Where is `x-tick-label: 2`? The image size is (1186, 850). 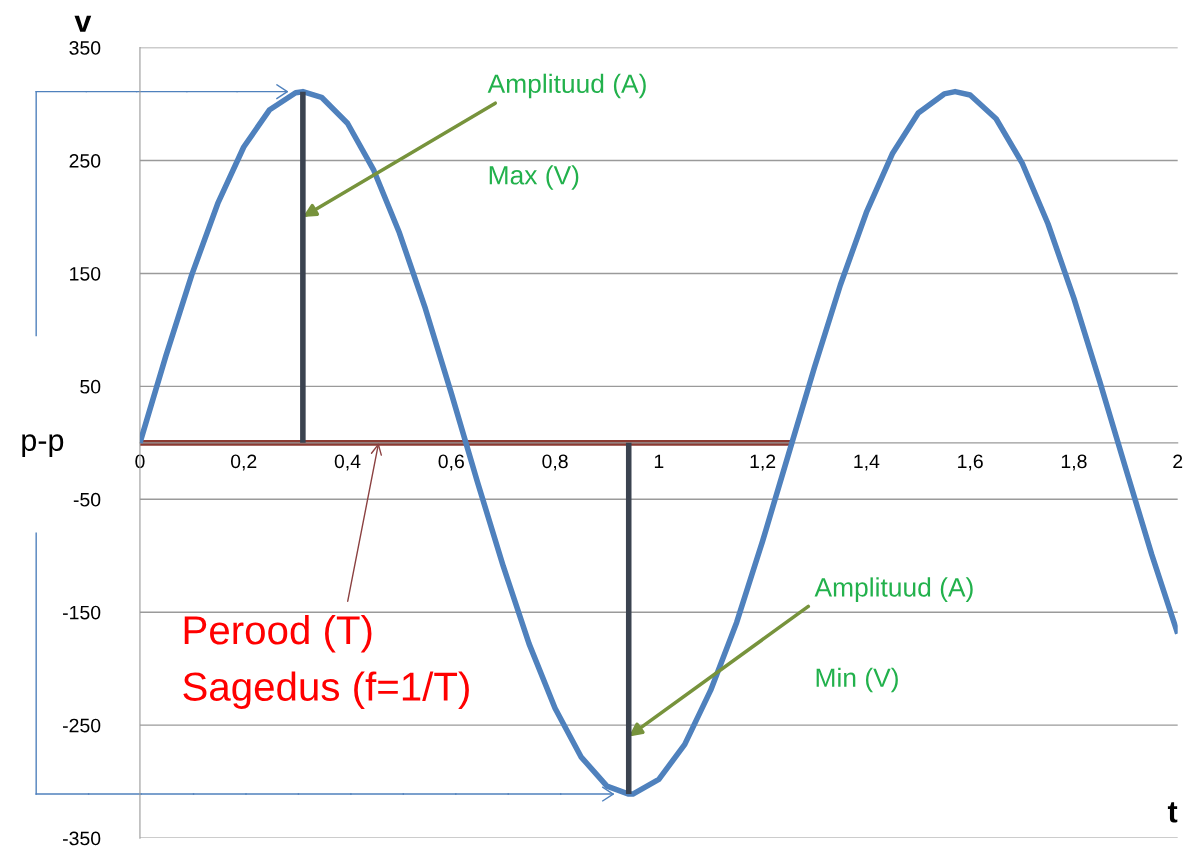 x-tick-label: 2 is located at coordinates (1178, 461).